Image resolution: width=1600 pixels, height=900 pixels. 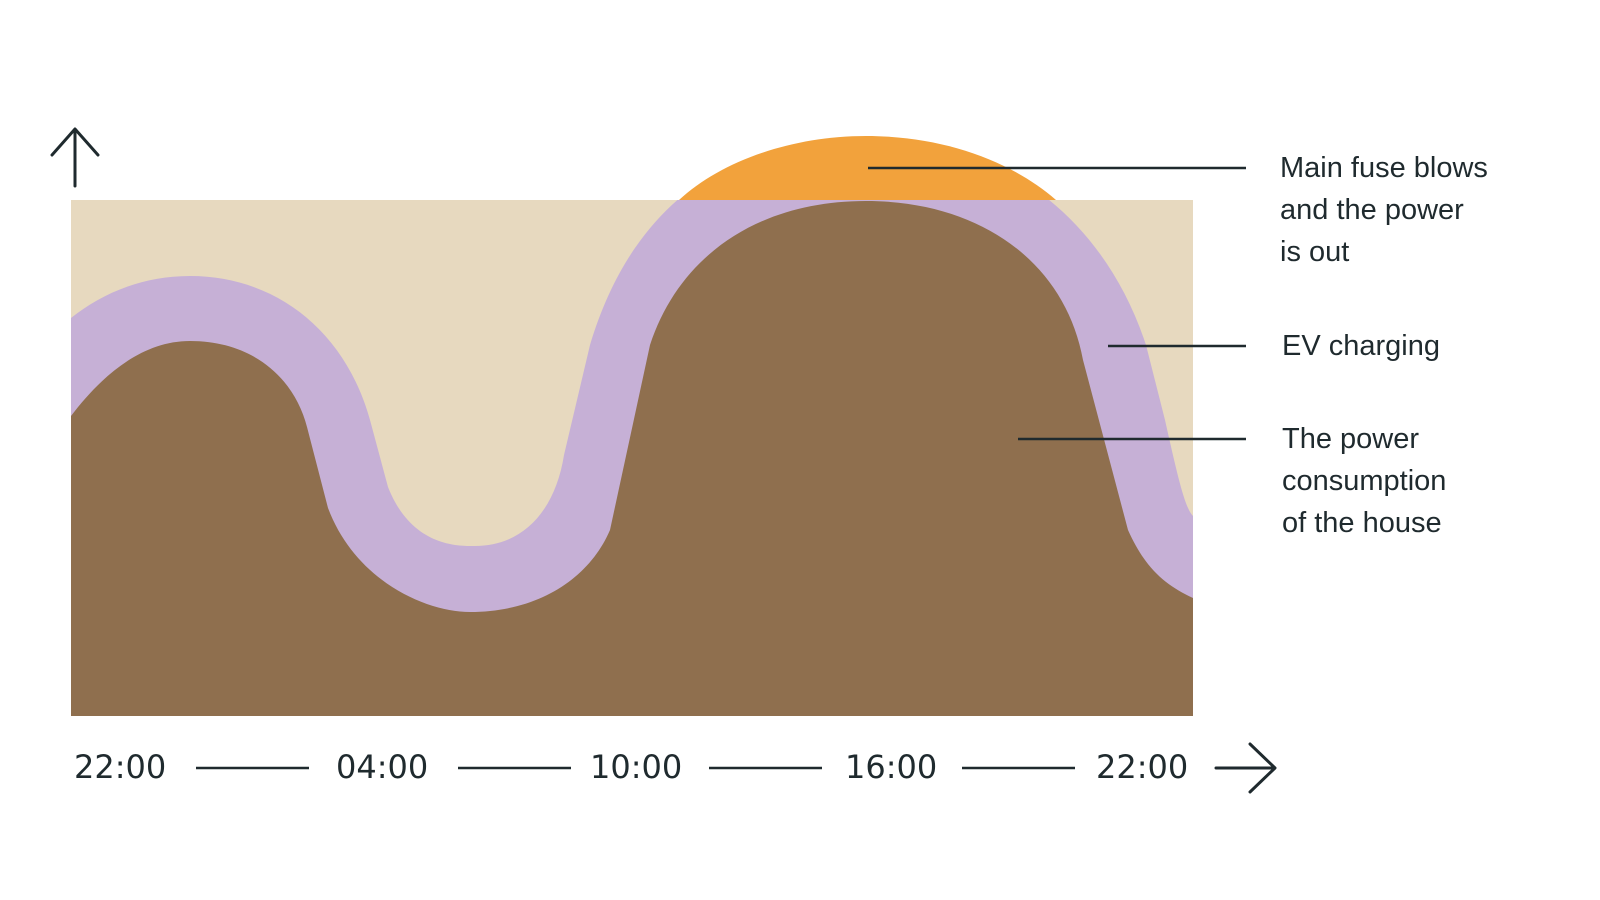 What do you see at coordinates (1315, 252) in the screenshot?
I see `annotation-line: is out` at bounding box center [1315, 252].